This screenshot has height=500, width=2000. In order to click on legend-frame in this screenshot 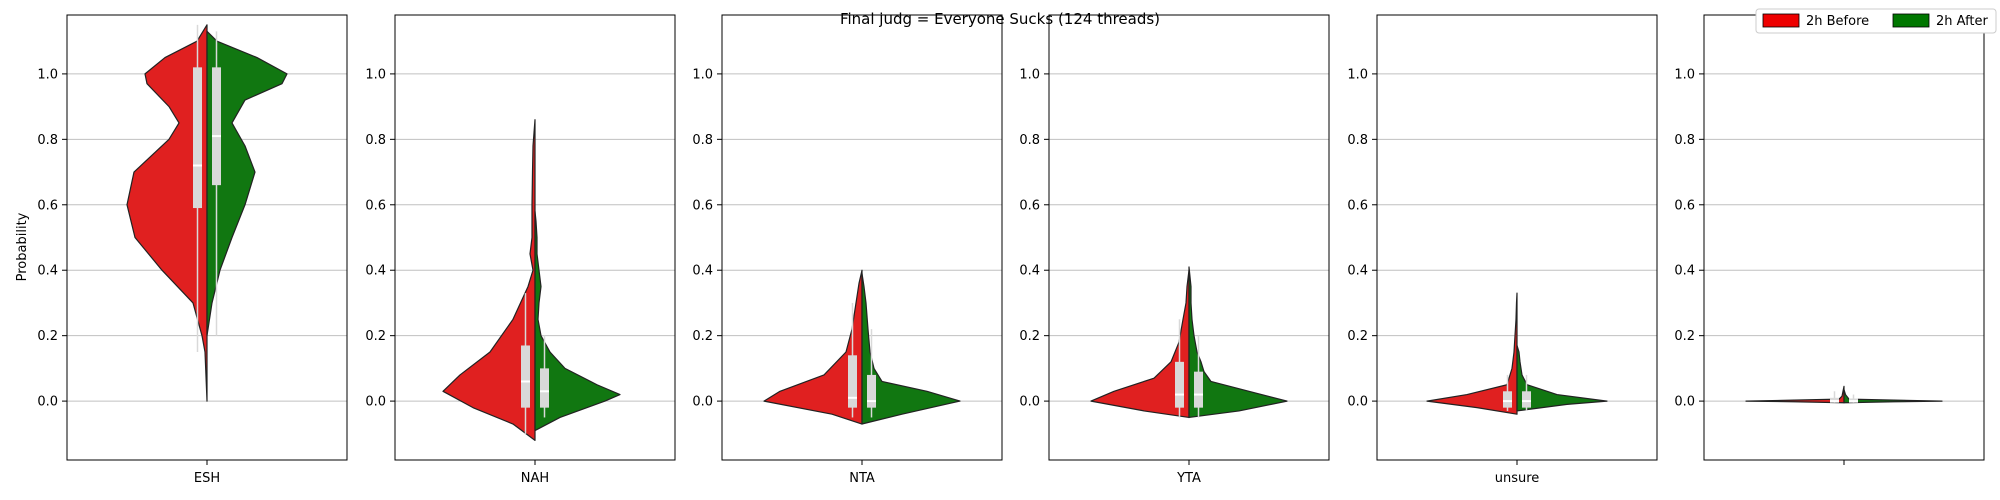, I will do `click(1876, 21)`.